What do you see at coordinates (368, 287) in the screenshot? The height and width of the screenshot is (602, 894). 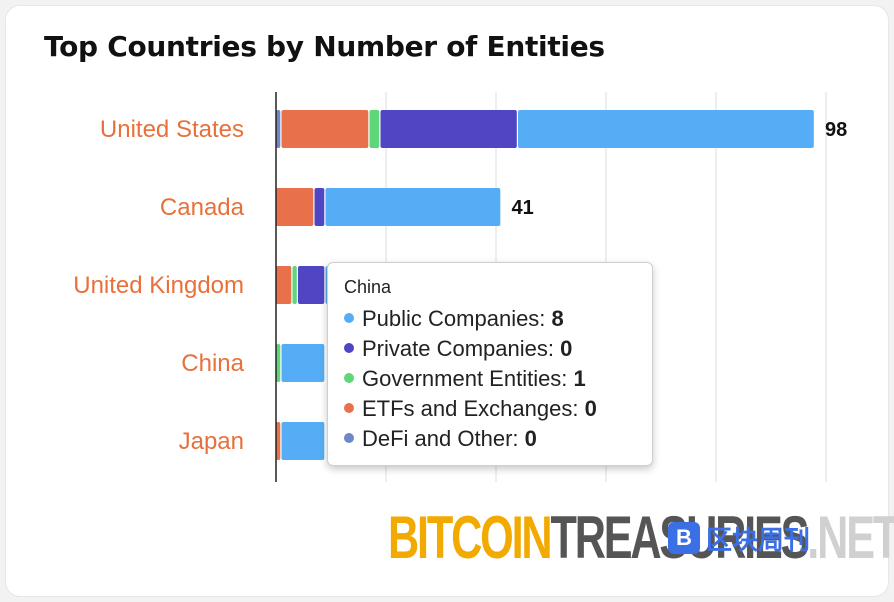 I see `tooltip-title: China` at bounding box center [368, 287].